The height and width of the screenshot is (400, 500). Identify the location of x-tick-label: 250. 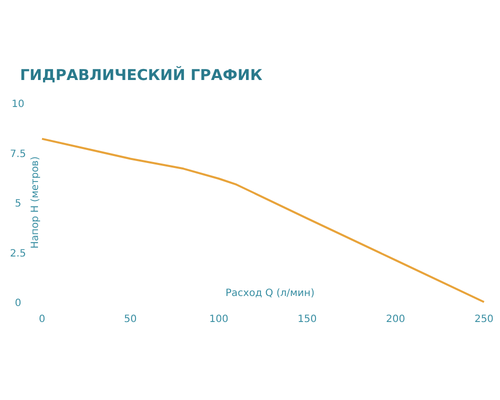
(484, 319).